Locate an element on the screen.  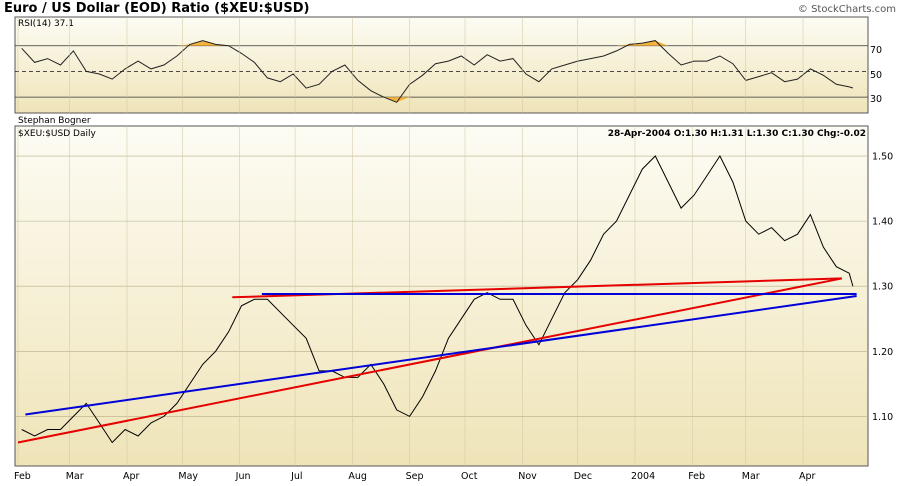
price-y-tick-label: 1.50 is located at coordinates (882, 157).